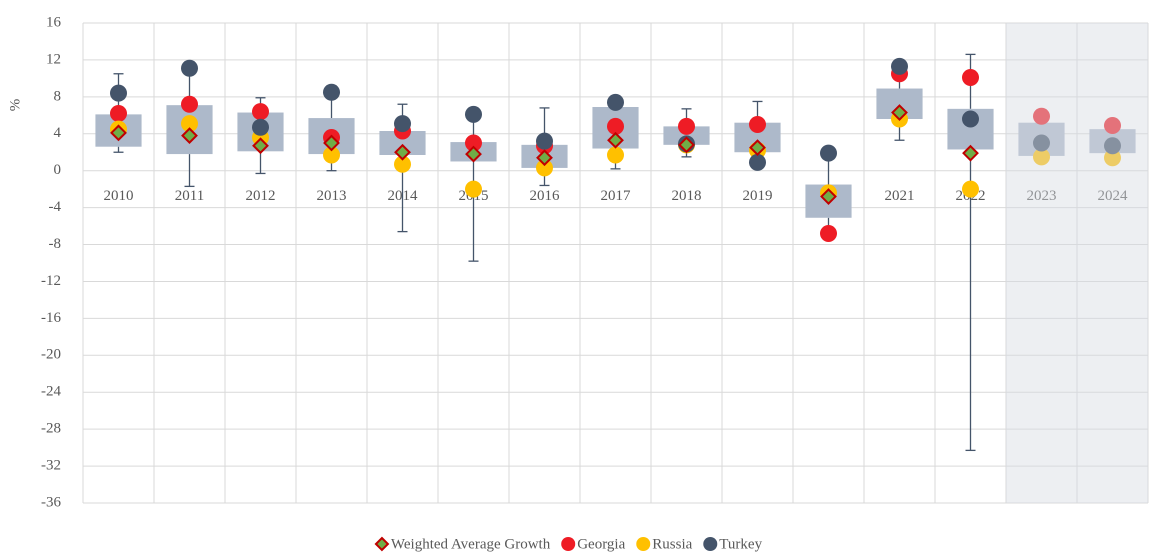  Describe the element at coordinates (51, 429) in the screenshot. I see `y-tick-label: -28` at that location.